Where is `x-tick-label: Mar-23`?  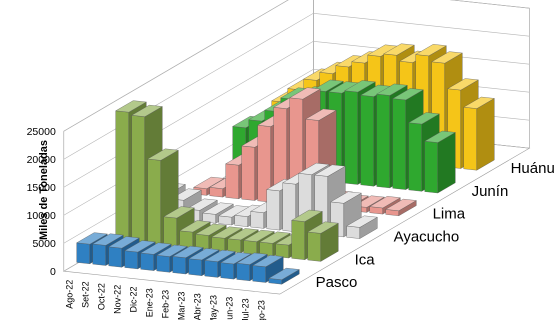 x-tick-label: Mar-23 is located at coordinates (182, 306).